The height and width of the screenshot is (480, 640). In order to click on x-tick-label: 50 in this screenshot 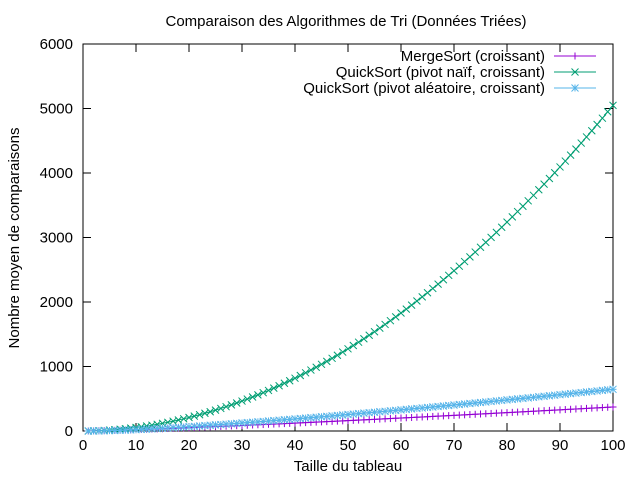, I will do `click(348, 445)`.